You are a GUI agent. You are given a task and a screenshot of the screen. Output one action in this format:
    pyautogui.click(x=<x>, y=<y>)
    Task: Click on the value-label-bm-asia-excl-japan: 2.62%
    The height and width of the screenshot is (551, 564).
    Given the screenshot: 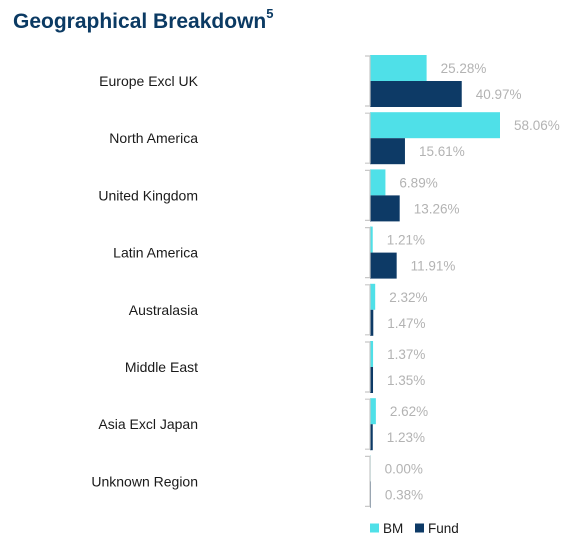 What is the action you would take?
    pyautogui.click(x=409, y=411)
    